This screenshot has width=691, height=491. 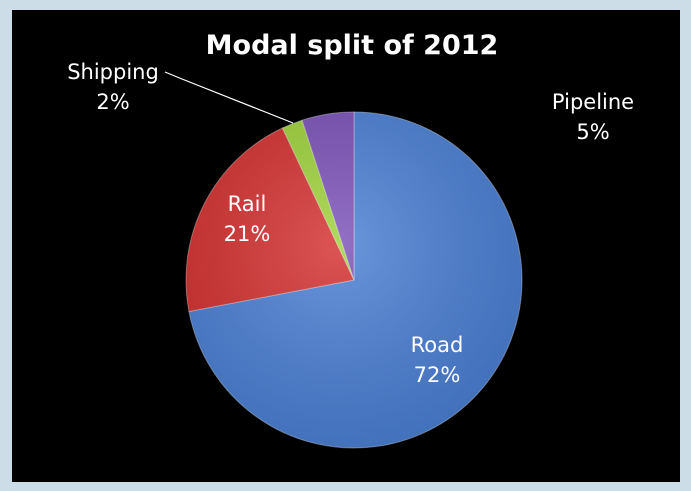 What do you see at coordinates (352, 45) in the screenshot?
I see `chart-title: Modal split of 2012` at bounding box center [352, 45].